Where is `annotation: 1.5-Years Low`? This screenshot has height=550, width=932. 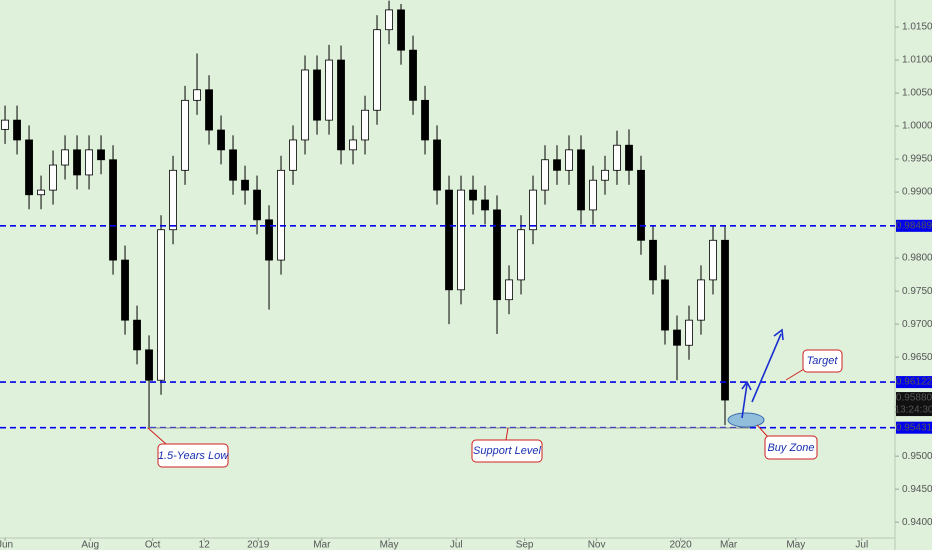 annotation: 1.5-Years Low is located at coordinates (193, 456).